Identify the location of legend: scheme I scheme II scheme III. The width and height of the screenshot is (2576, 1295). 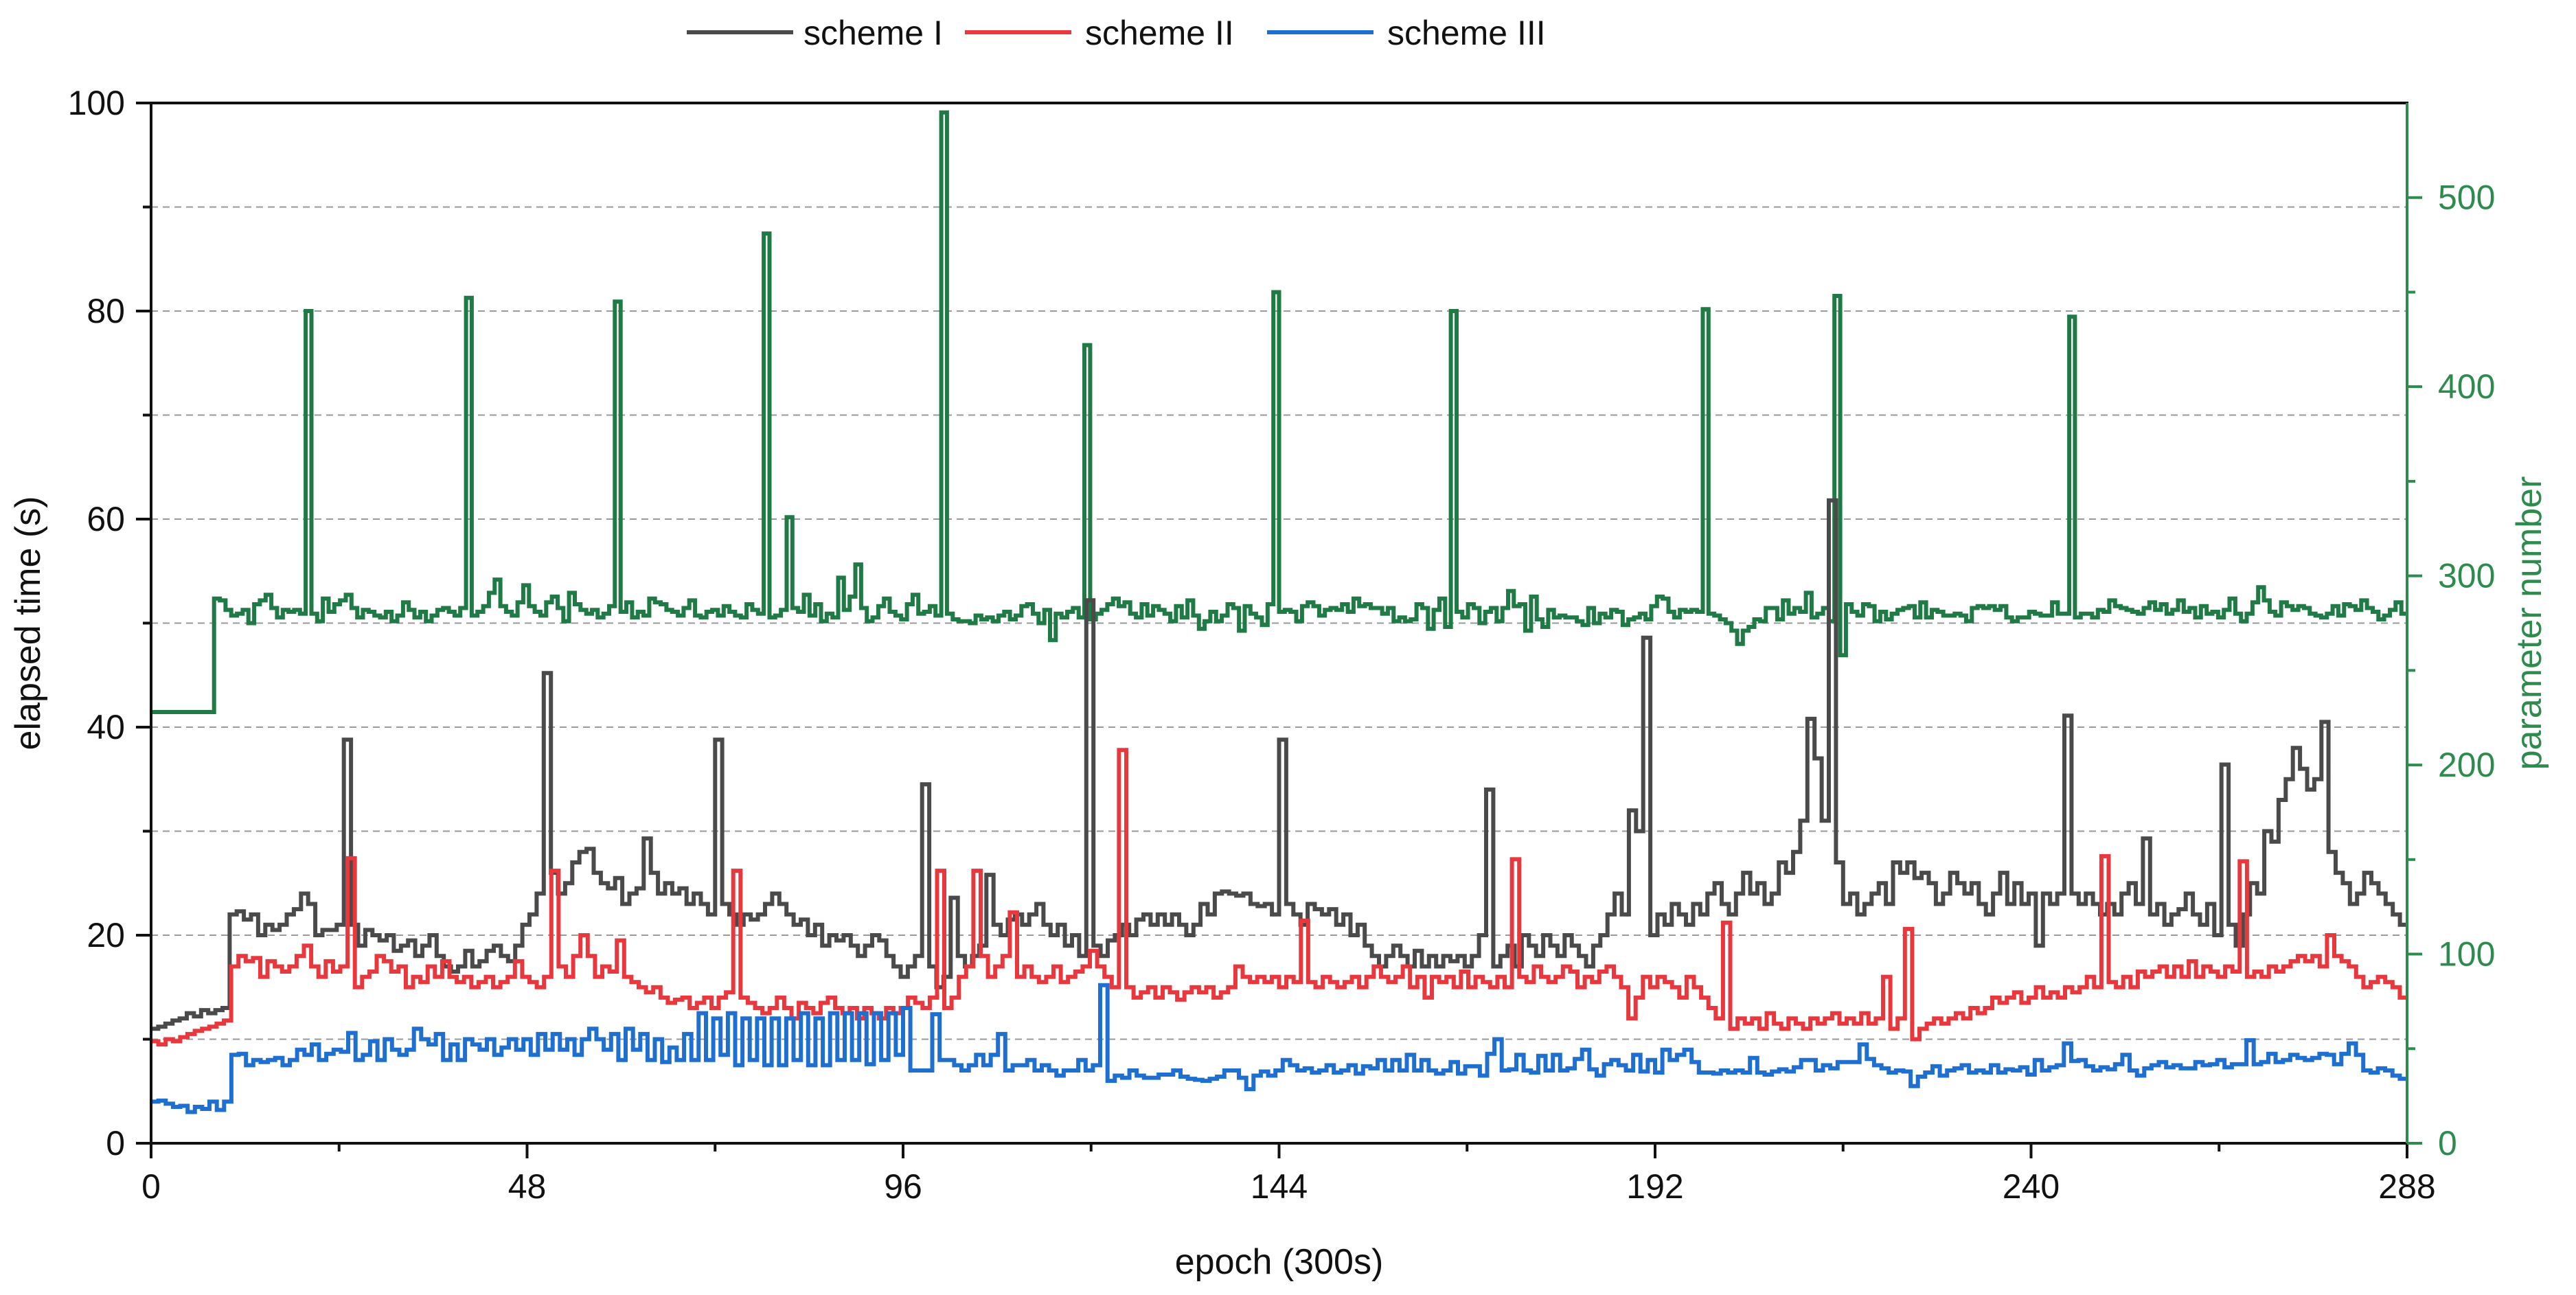
(1116, 33).